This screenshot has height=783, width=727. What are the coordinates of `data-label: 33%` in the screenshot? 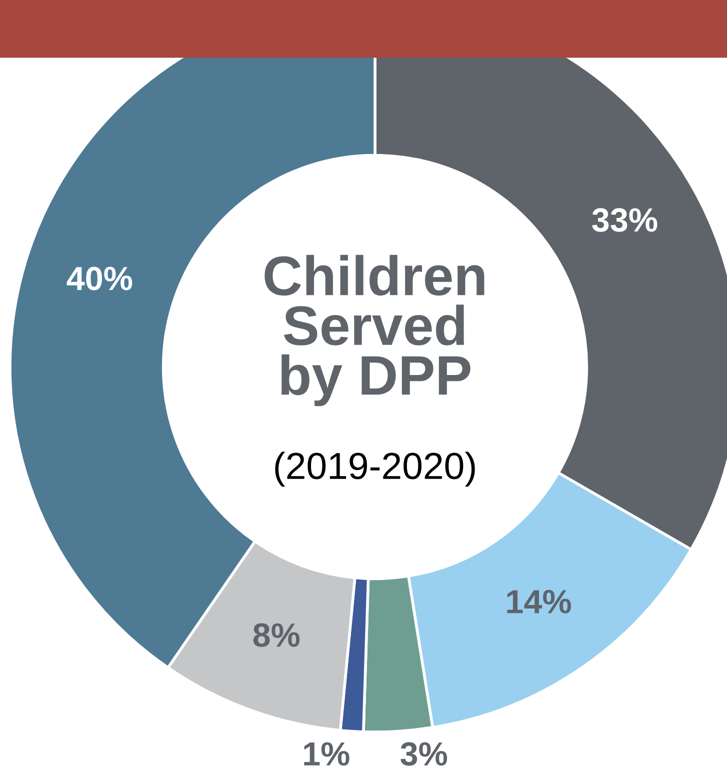 It's located at (625, 220).